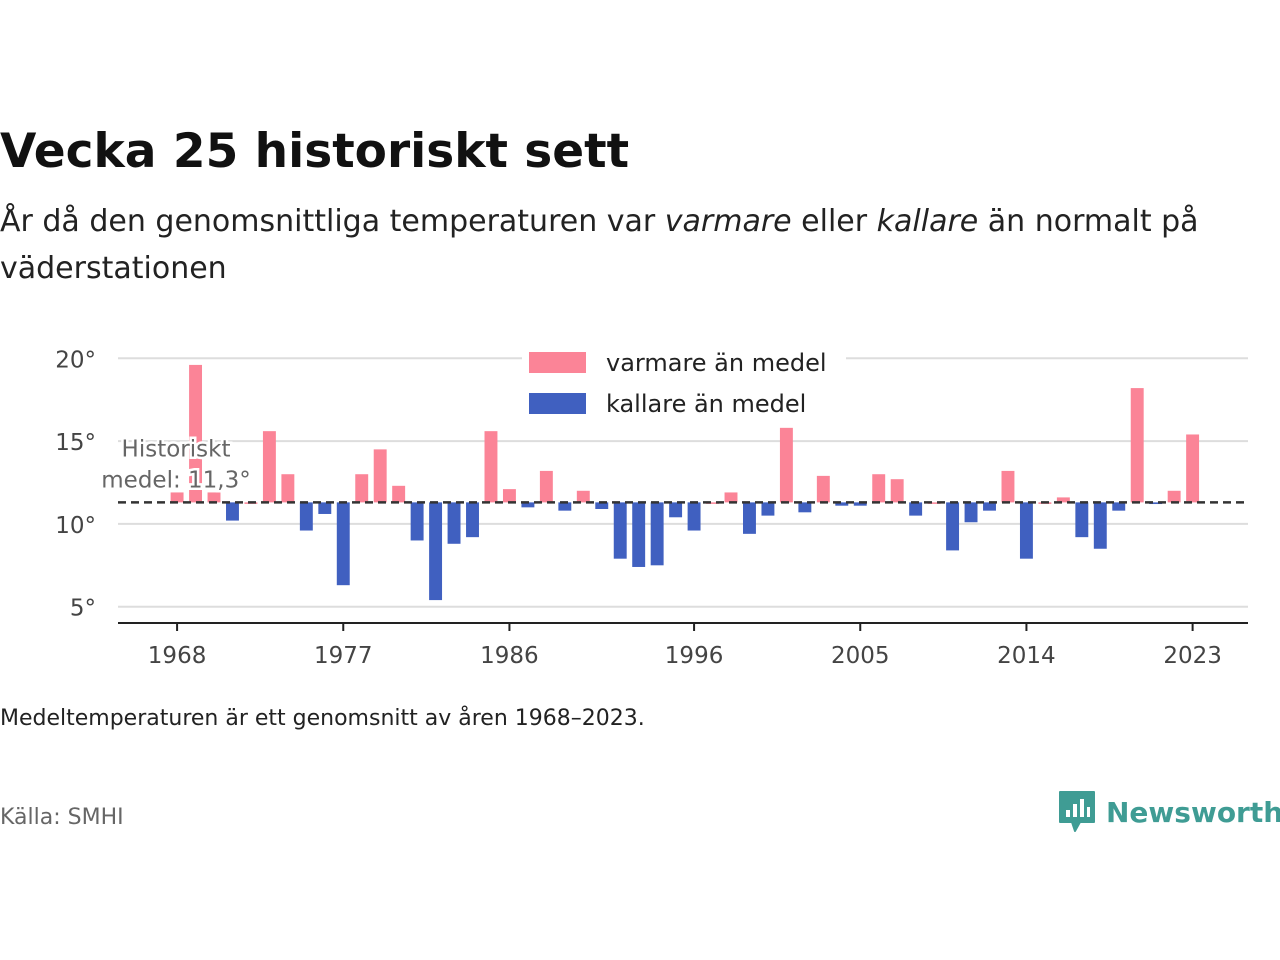 The image size is (1280, 960). What do you see at coordinates (716, 363) in the screenshot?
I see `legend-label-warmer: varmare än medel` at bounding box center [716, 363].